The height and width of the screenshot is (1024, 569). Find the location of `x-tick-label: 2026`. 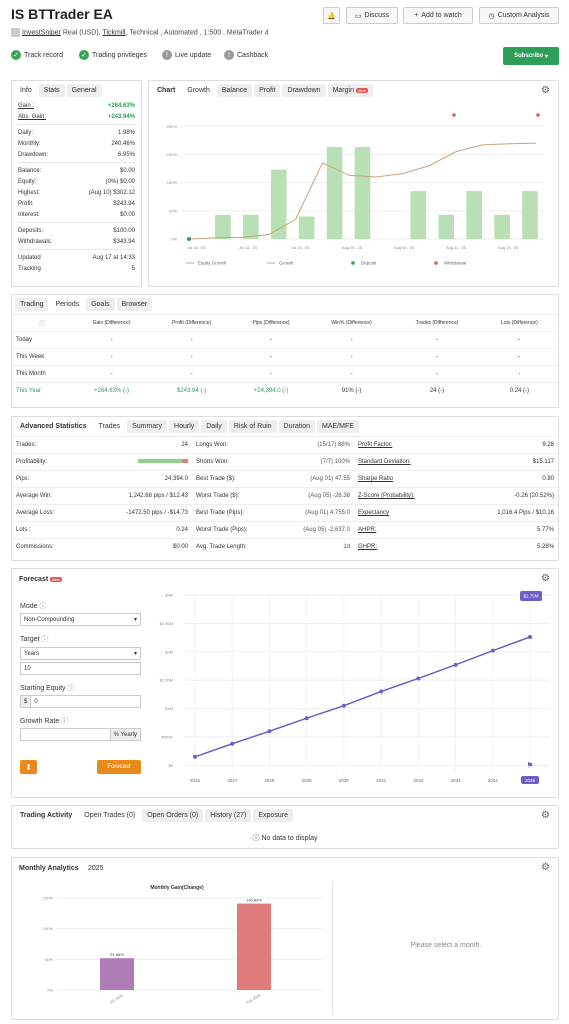

x-tick-label: 2026 is located at coordinates (195, 780).